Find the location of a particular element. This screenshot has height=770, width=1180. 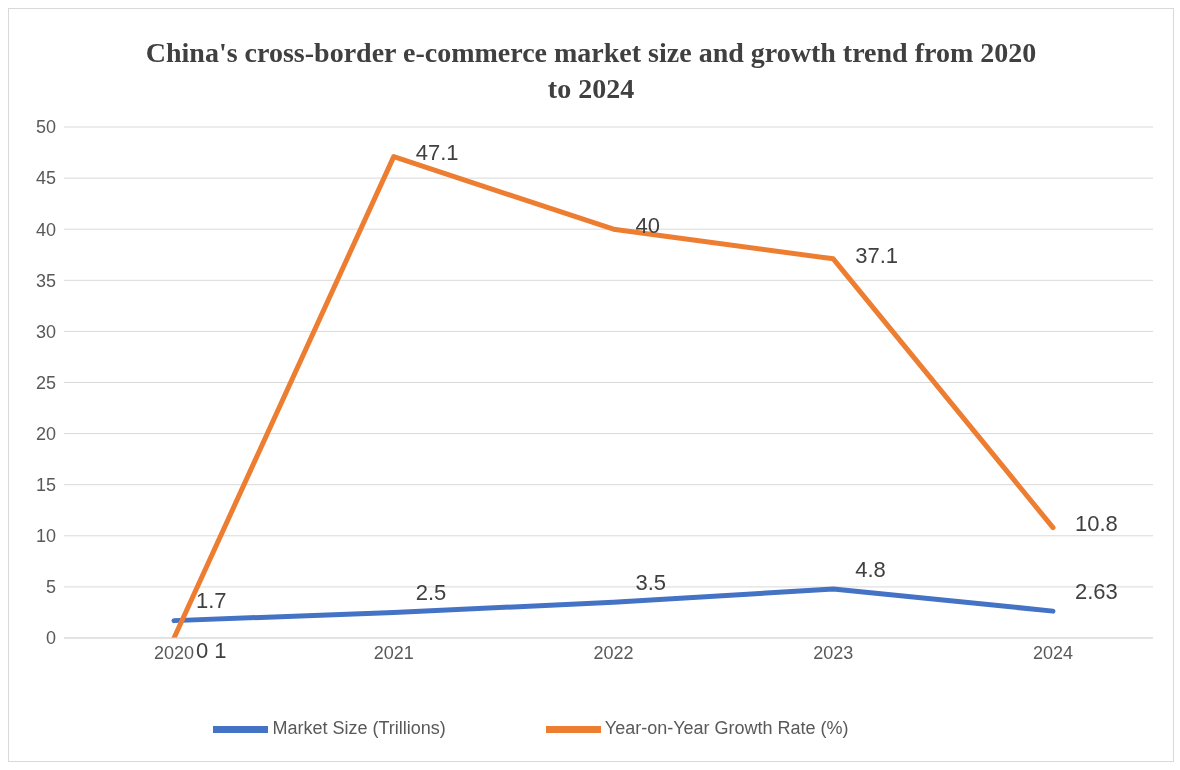

data-label: 2.63 is located at coordinates (1096, 591).